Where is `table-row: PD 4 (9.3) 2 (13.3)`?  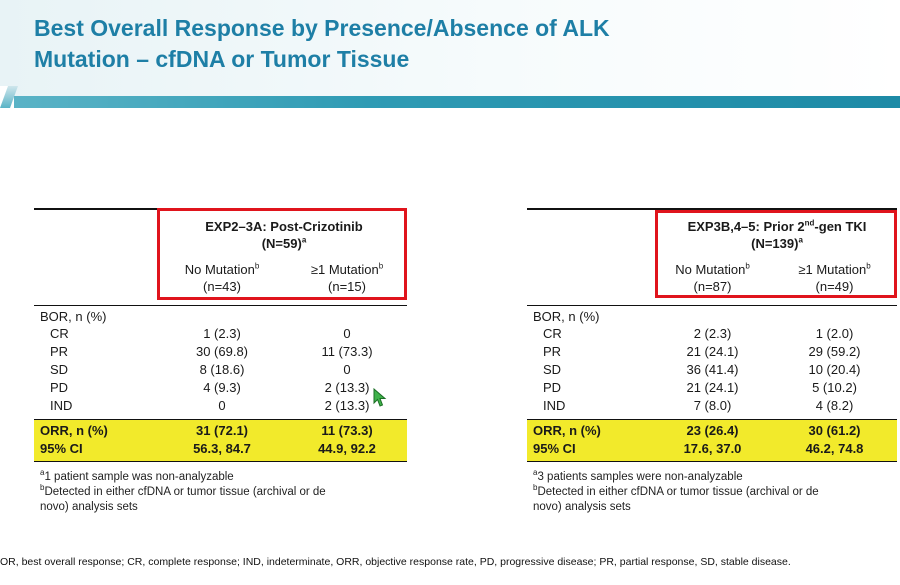 table-row: PD 4 (9.3) 2 (13.3) is located at coordinates (210, 387).